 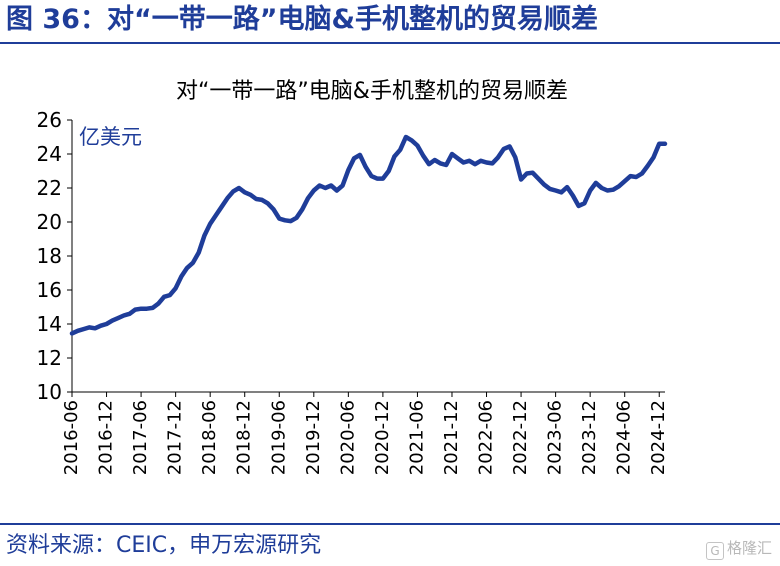 What do you see at coordinates (390, 43) in the screenshot?
I see `title-divider` at bounding box center [390, 43].